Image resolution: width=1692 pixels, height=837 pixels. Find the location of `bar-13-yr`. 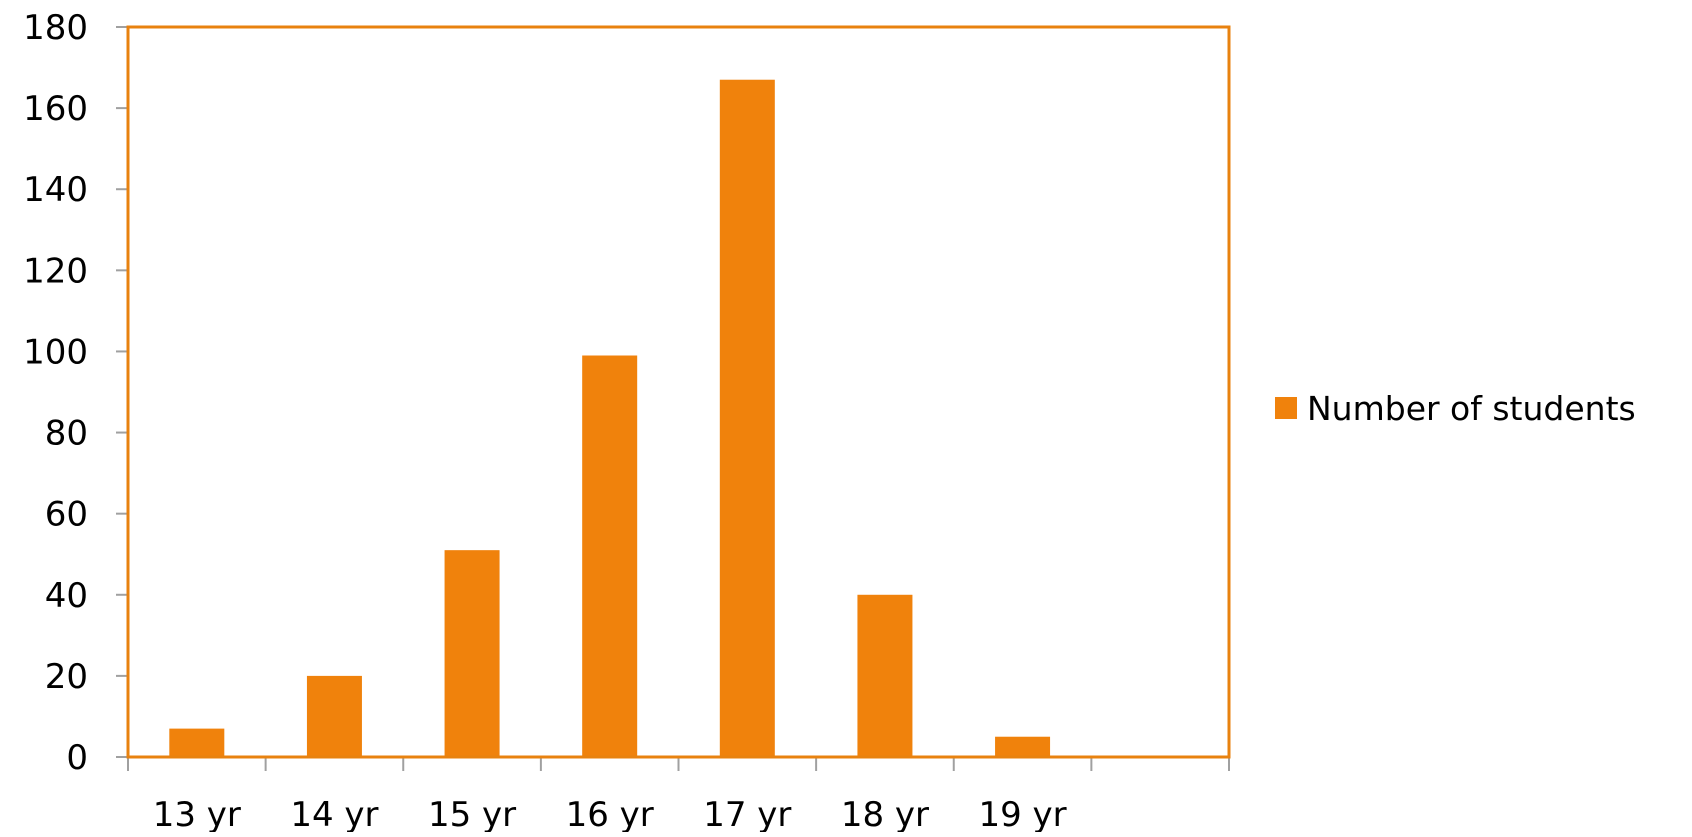

bar-13-yr is located at coordinates (197, 742).